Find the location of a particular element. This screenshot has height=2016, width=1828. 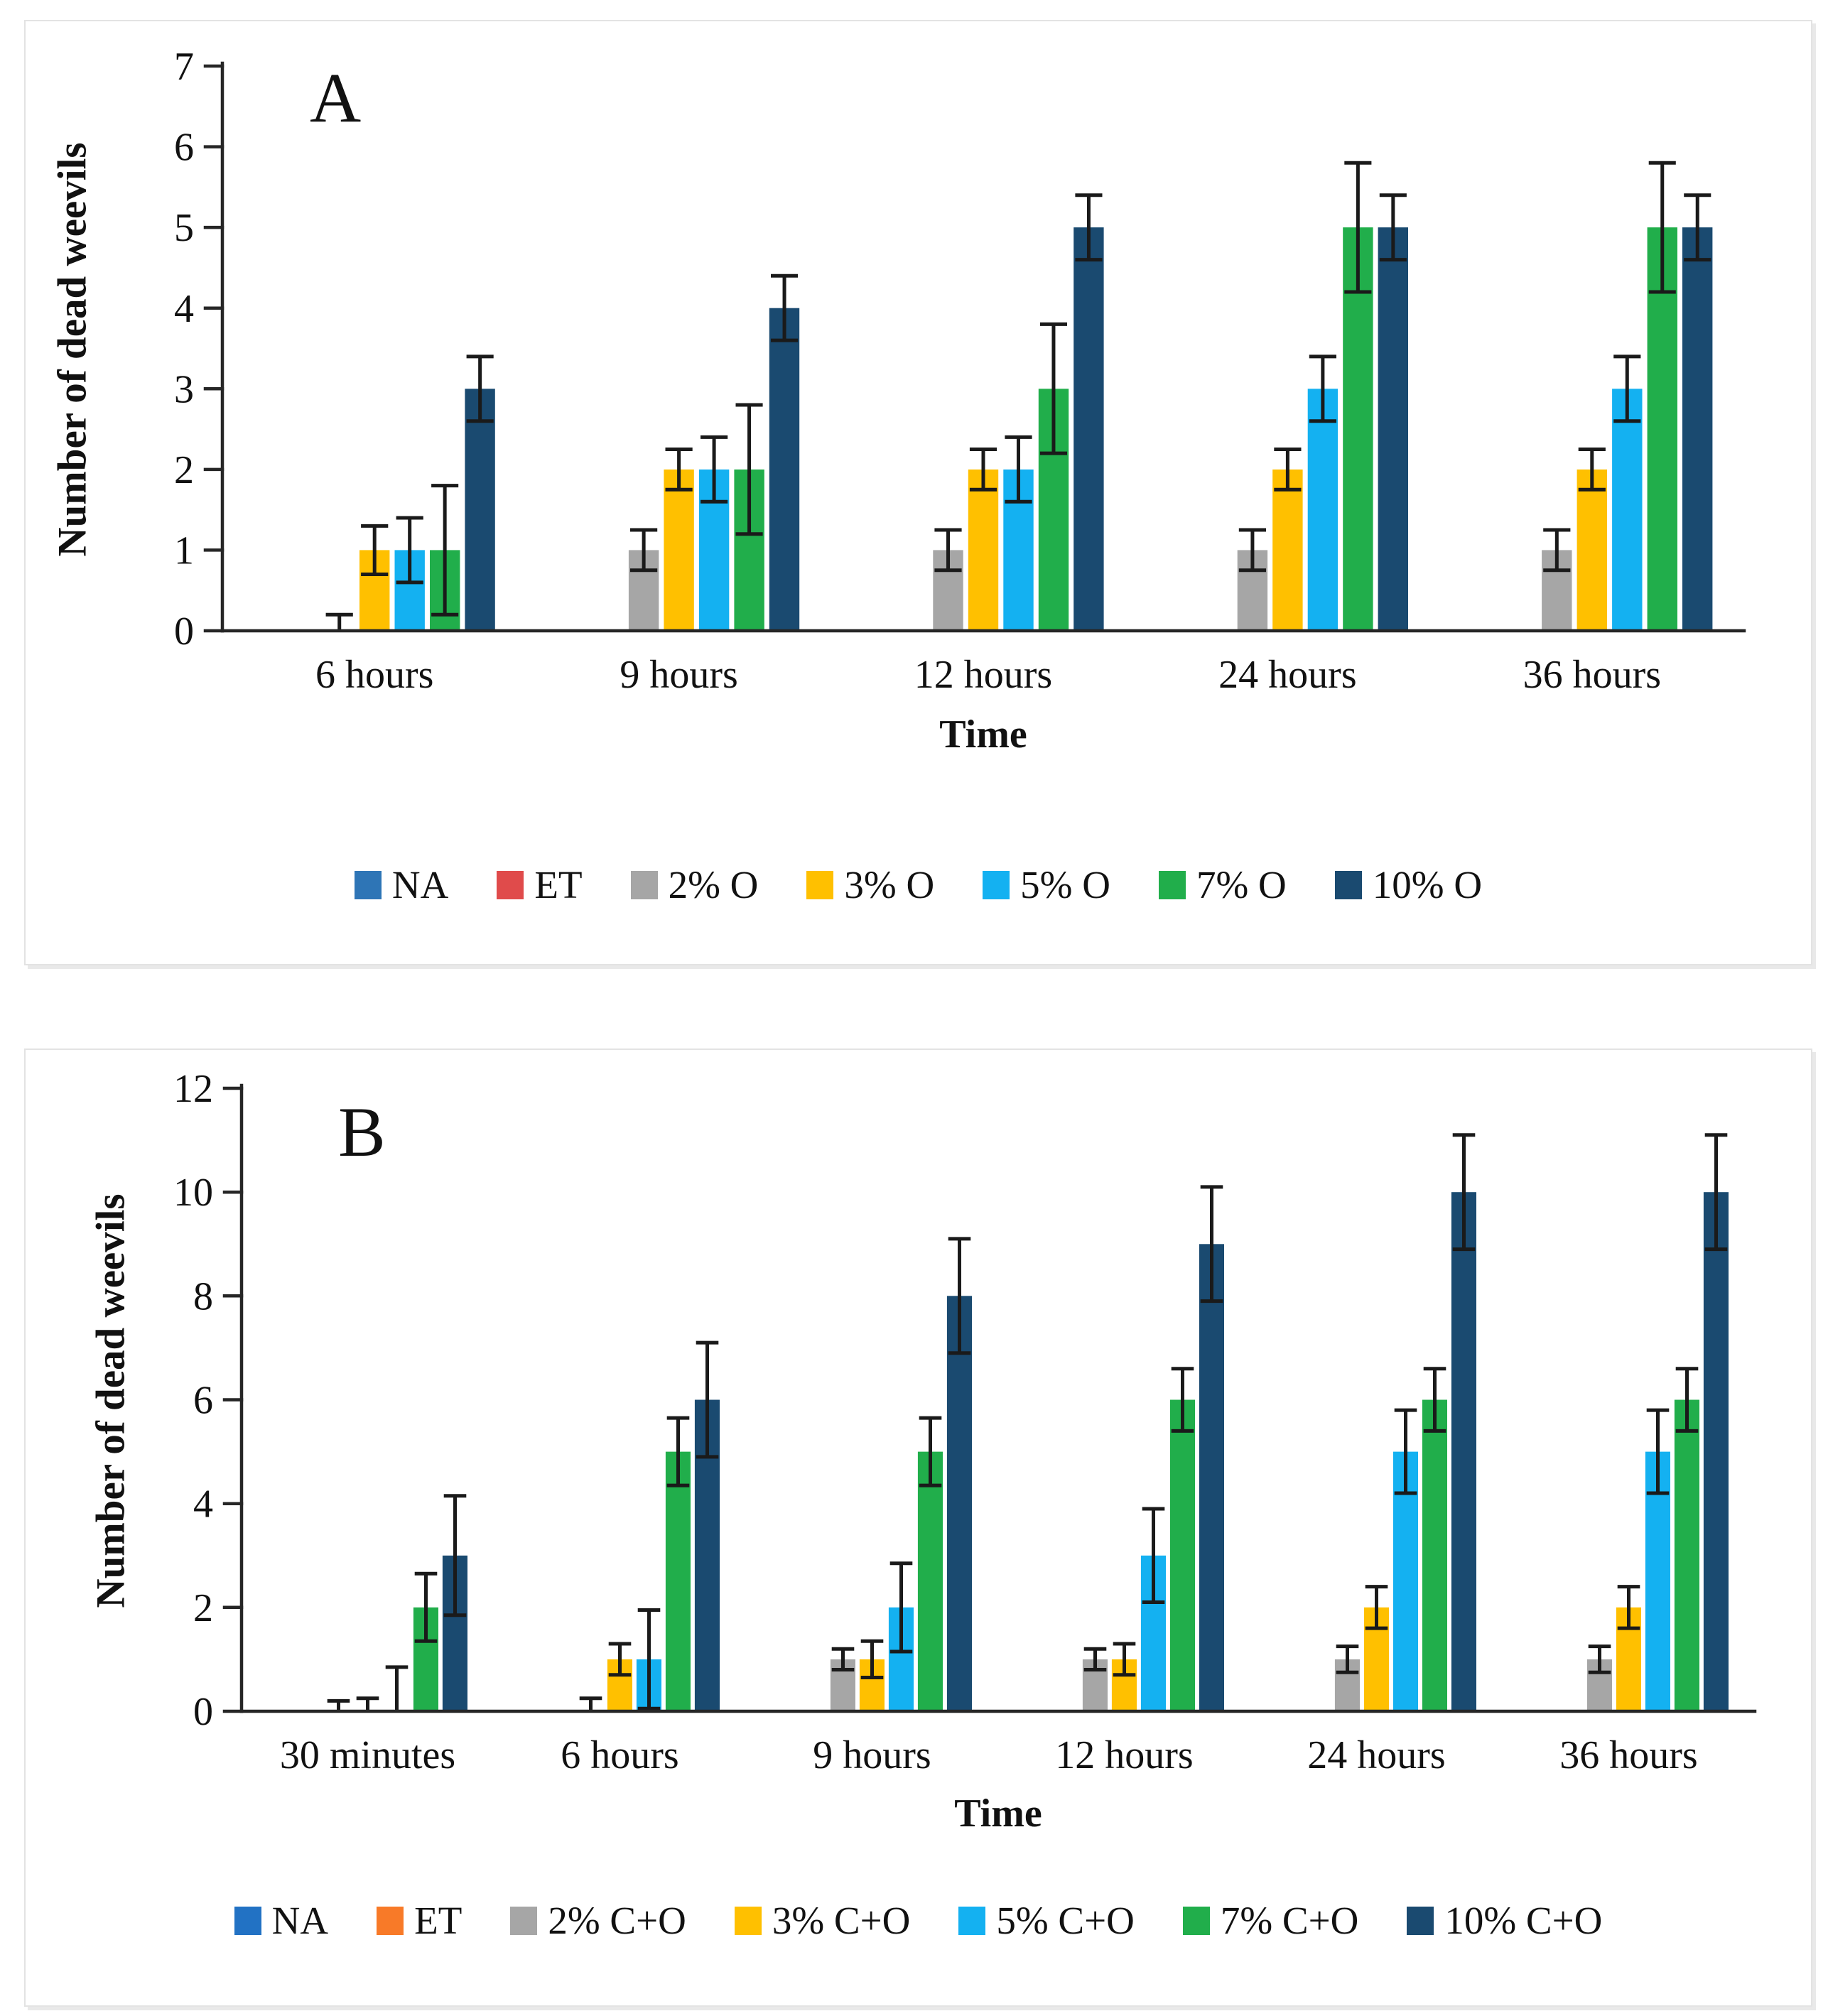

bar-10%O-6hours is located at coordinates (480, 510).